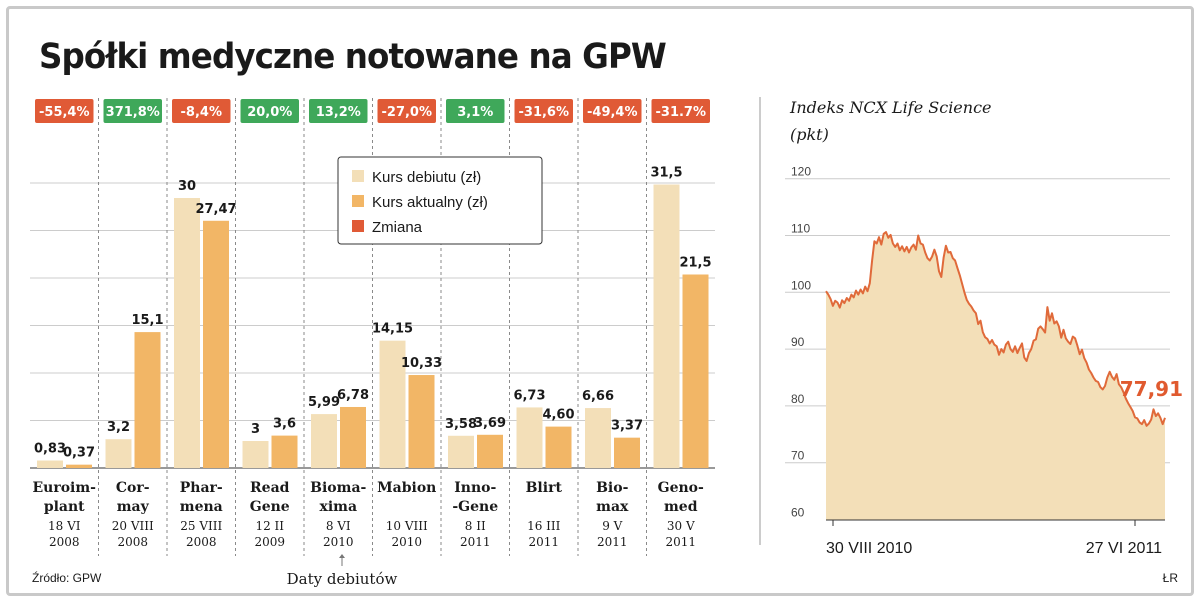 The width and height of the screenshot is (1200, 600). Describe the element at coordinates (338, 526) in the screenshot. I see `debut-date: 8 VI` at that location.